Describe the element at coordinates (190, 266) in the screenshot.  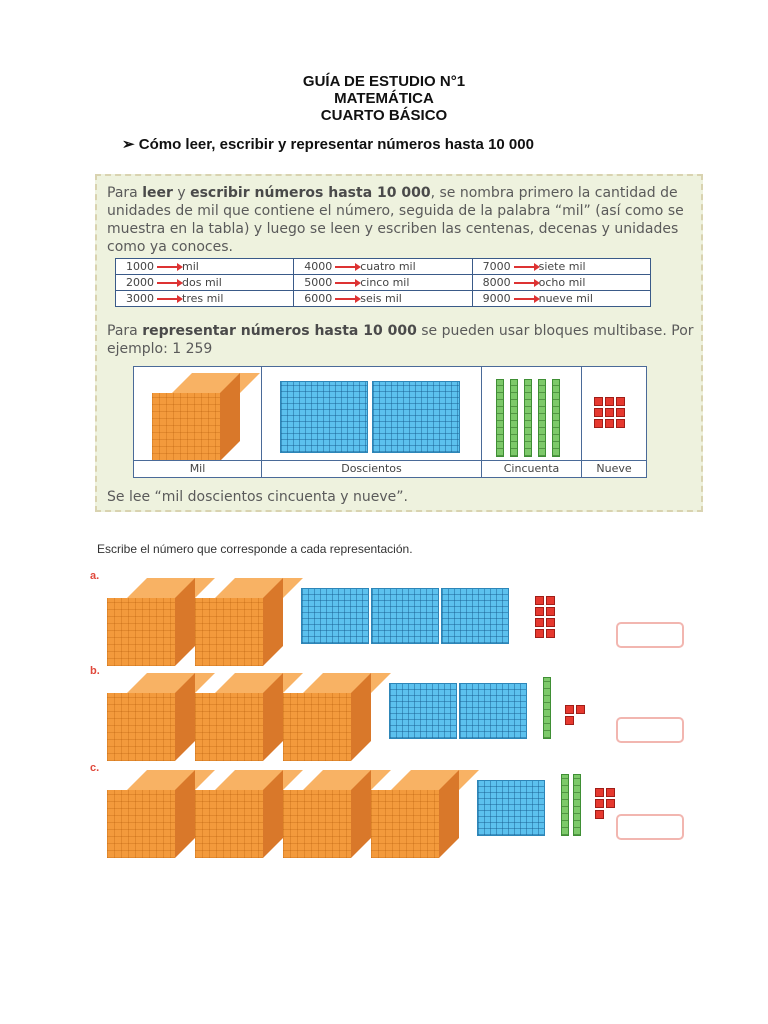
I see `table-word: mil` at that location.